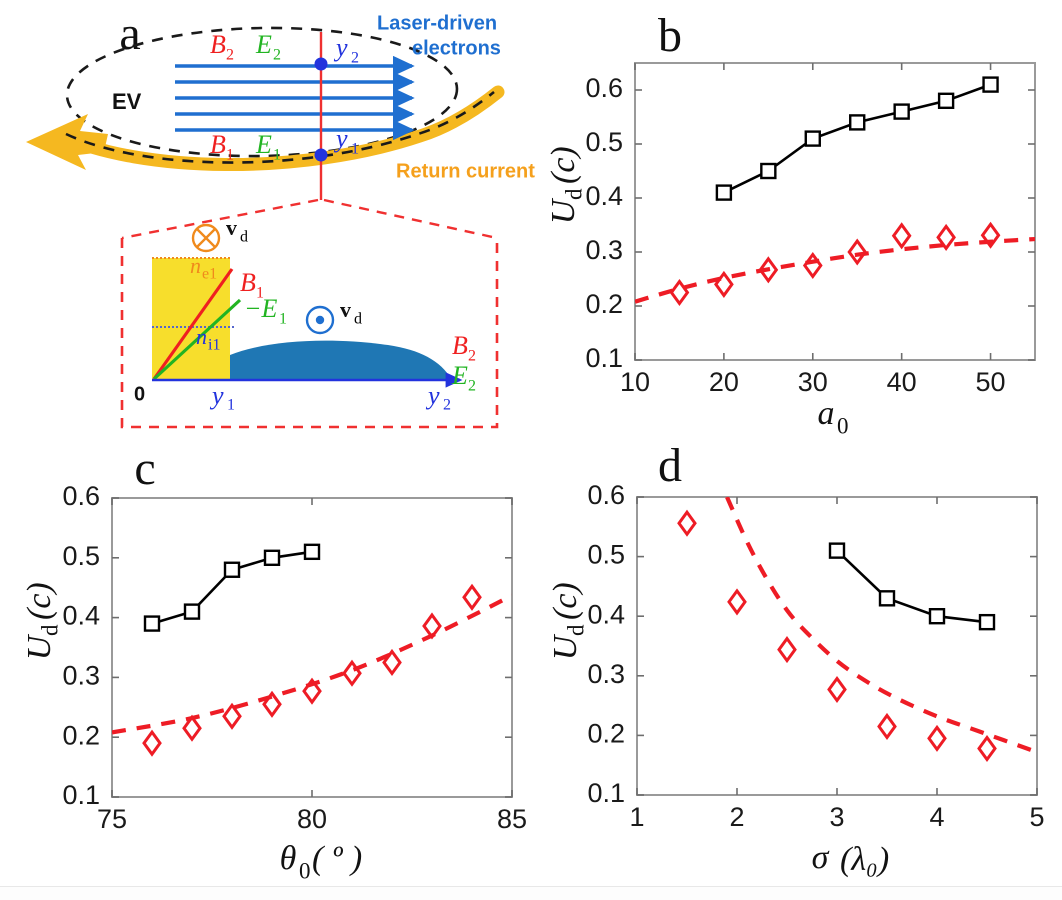 This screenshot has height=900, width=1062. Describe the element at coordinates (881, 626) in the screenshot. I see `series-theory-curve` at that location.